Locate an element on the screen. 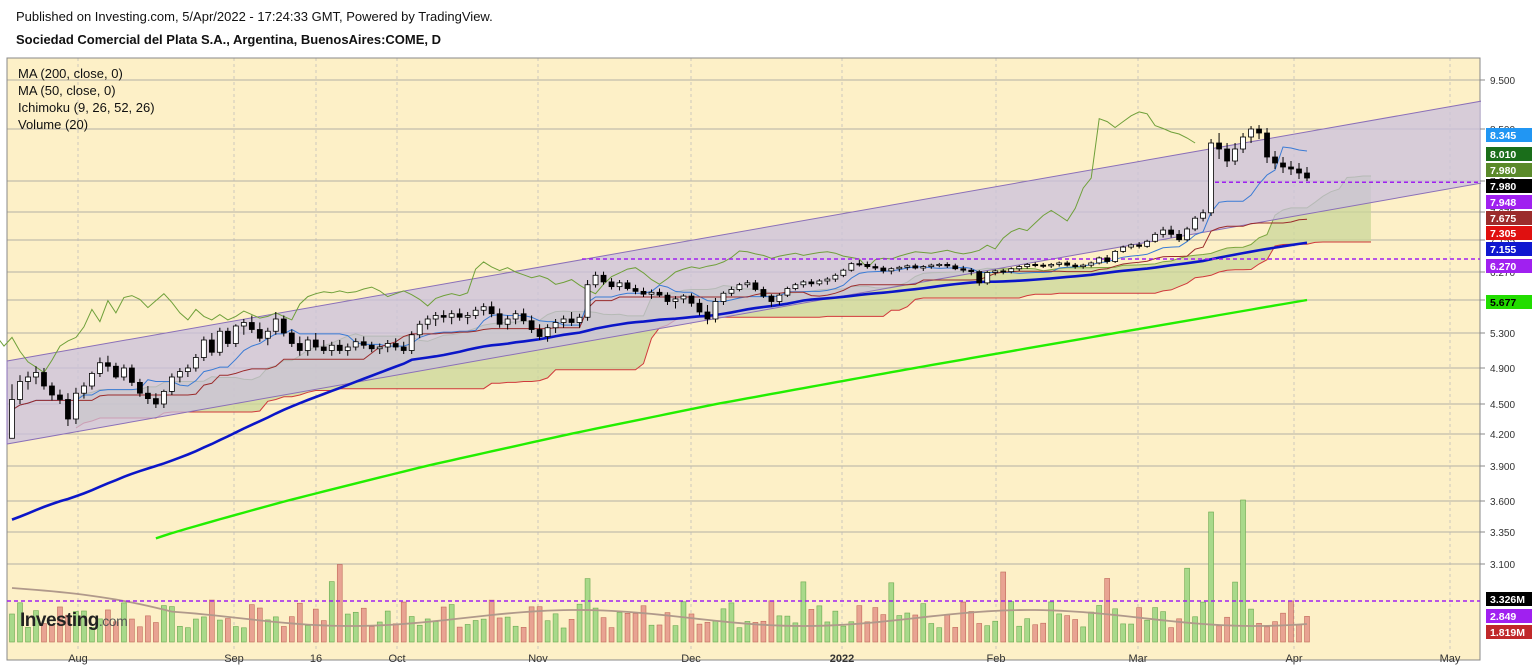 This screenshot has height=670, width=1538. axis-tick-label: 3.100 is located at coordinates (1502, 565).